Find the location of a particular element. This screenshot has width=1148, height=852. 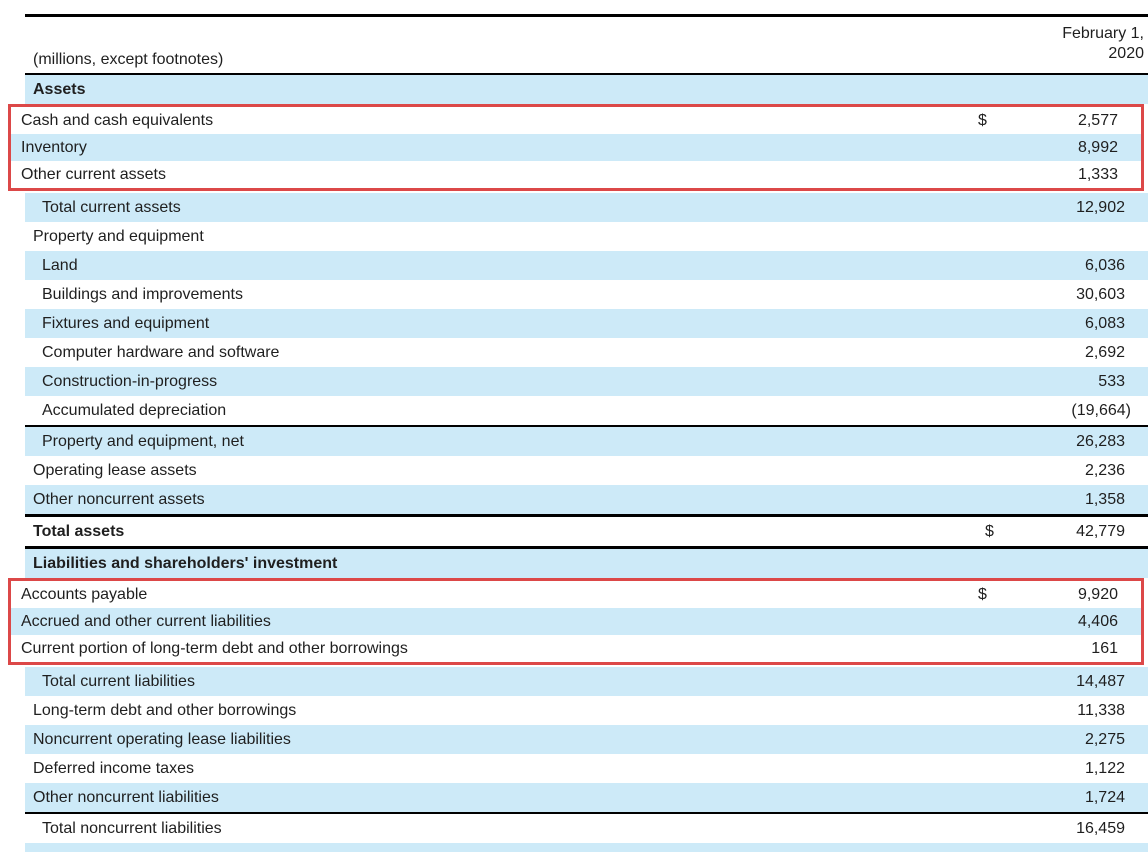

row-label: Total current liabilities is located at coordinates (118, 681).